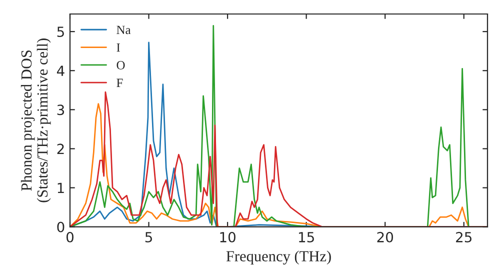  What do you see at coordinates (60, 227) in the screenshot?
I see `y-tick-label: 0` at bounding box center [60, 227].